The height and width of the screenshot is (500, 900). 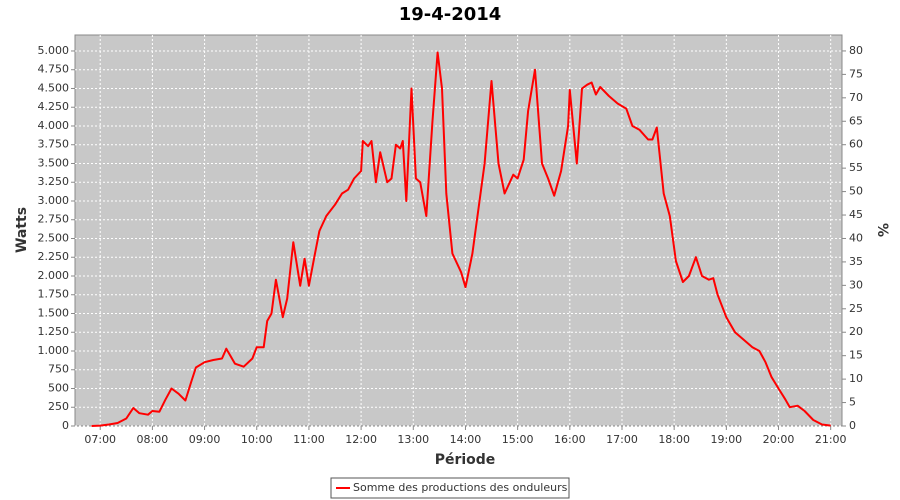 What do you see at coordinates (856, 191) in the screenshot?
I see `y2-tick-label: 50` at bounding box center [856, 191].